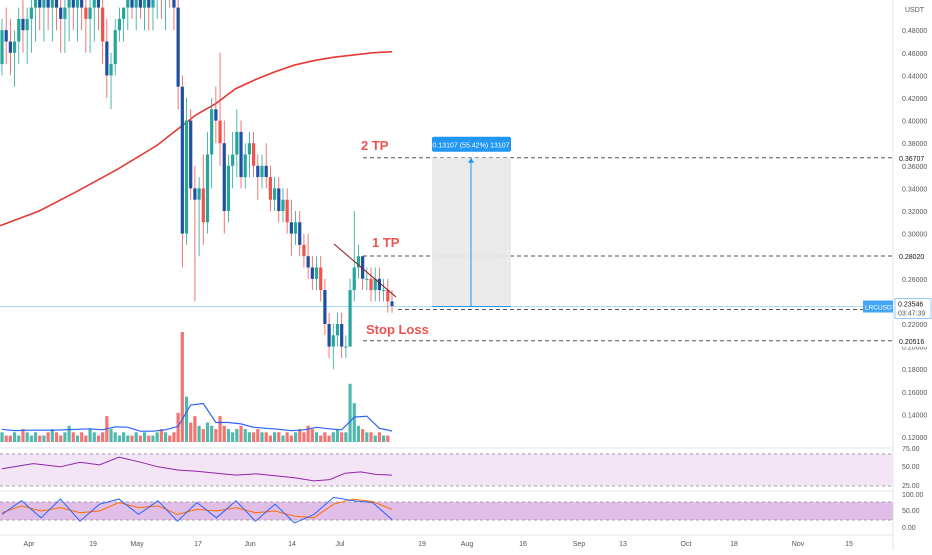 The image size is (932, 555). What do you see at coordinates (912, 275) in the screenshot?
I see `price-axis-bg` at bounding box center [912, 275].